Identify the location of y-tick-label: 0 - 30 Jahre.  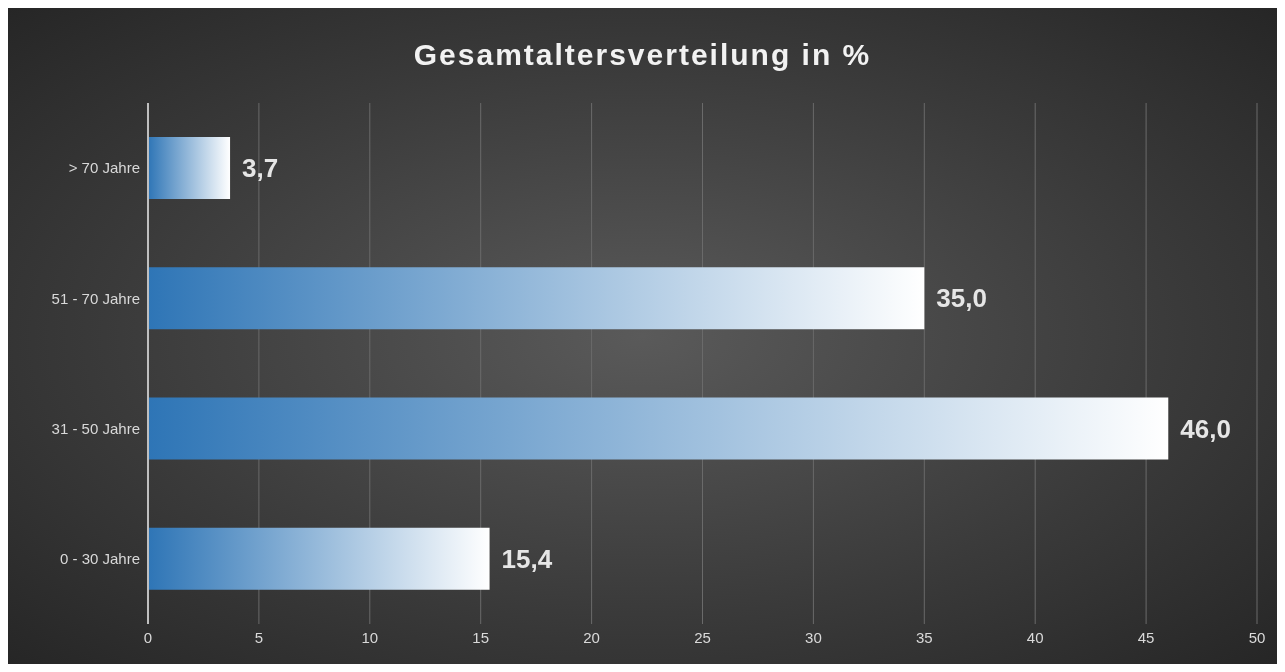
(99, 559).